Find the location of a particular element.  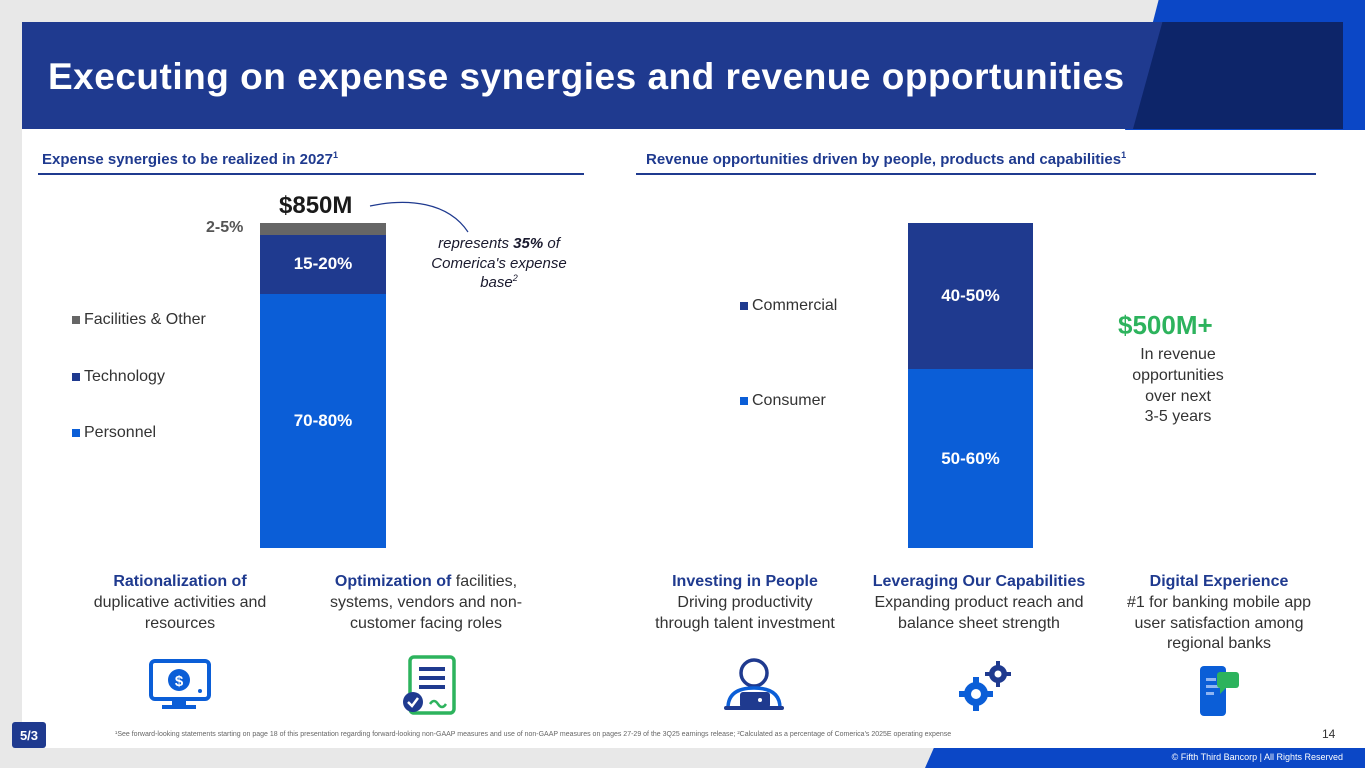

legend-swatch-commercial is located at coordinates (744, 306).